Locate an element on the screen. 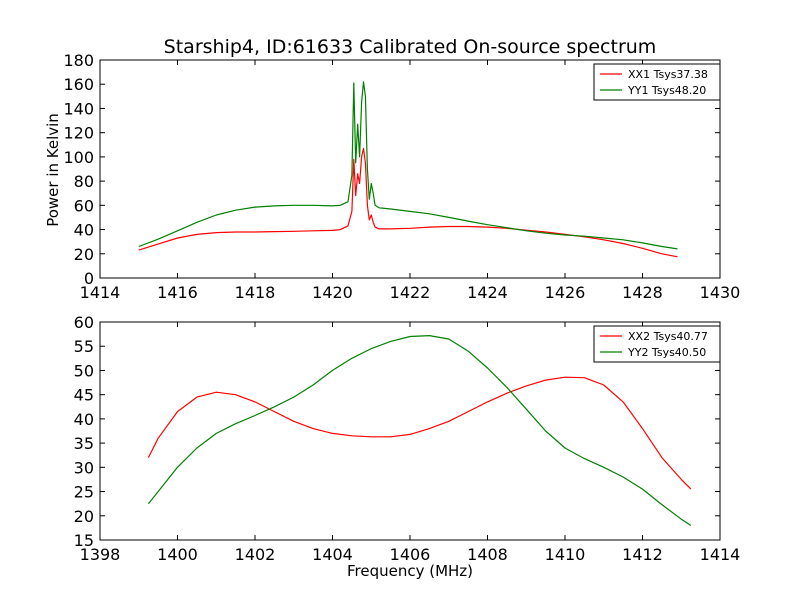 The width and height of the screenshot is (800, 600). top-y-tick-label: 60 is located at coordinates (84, 205).